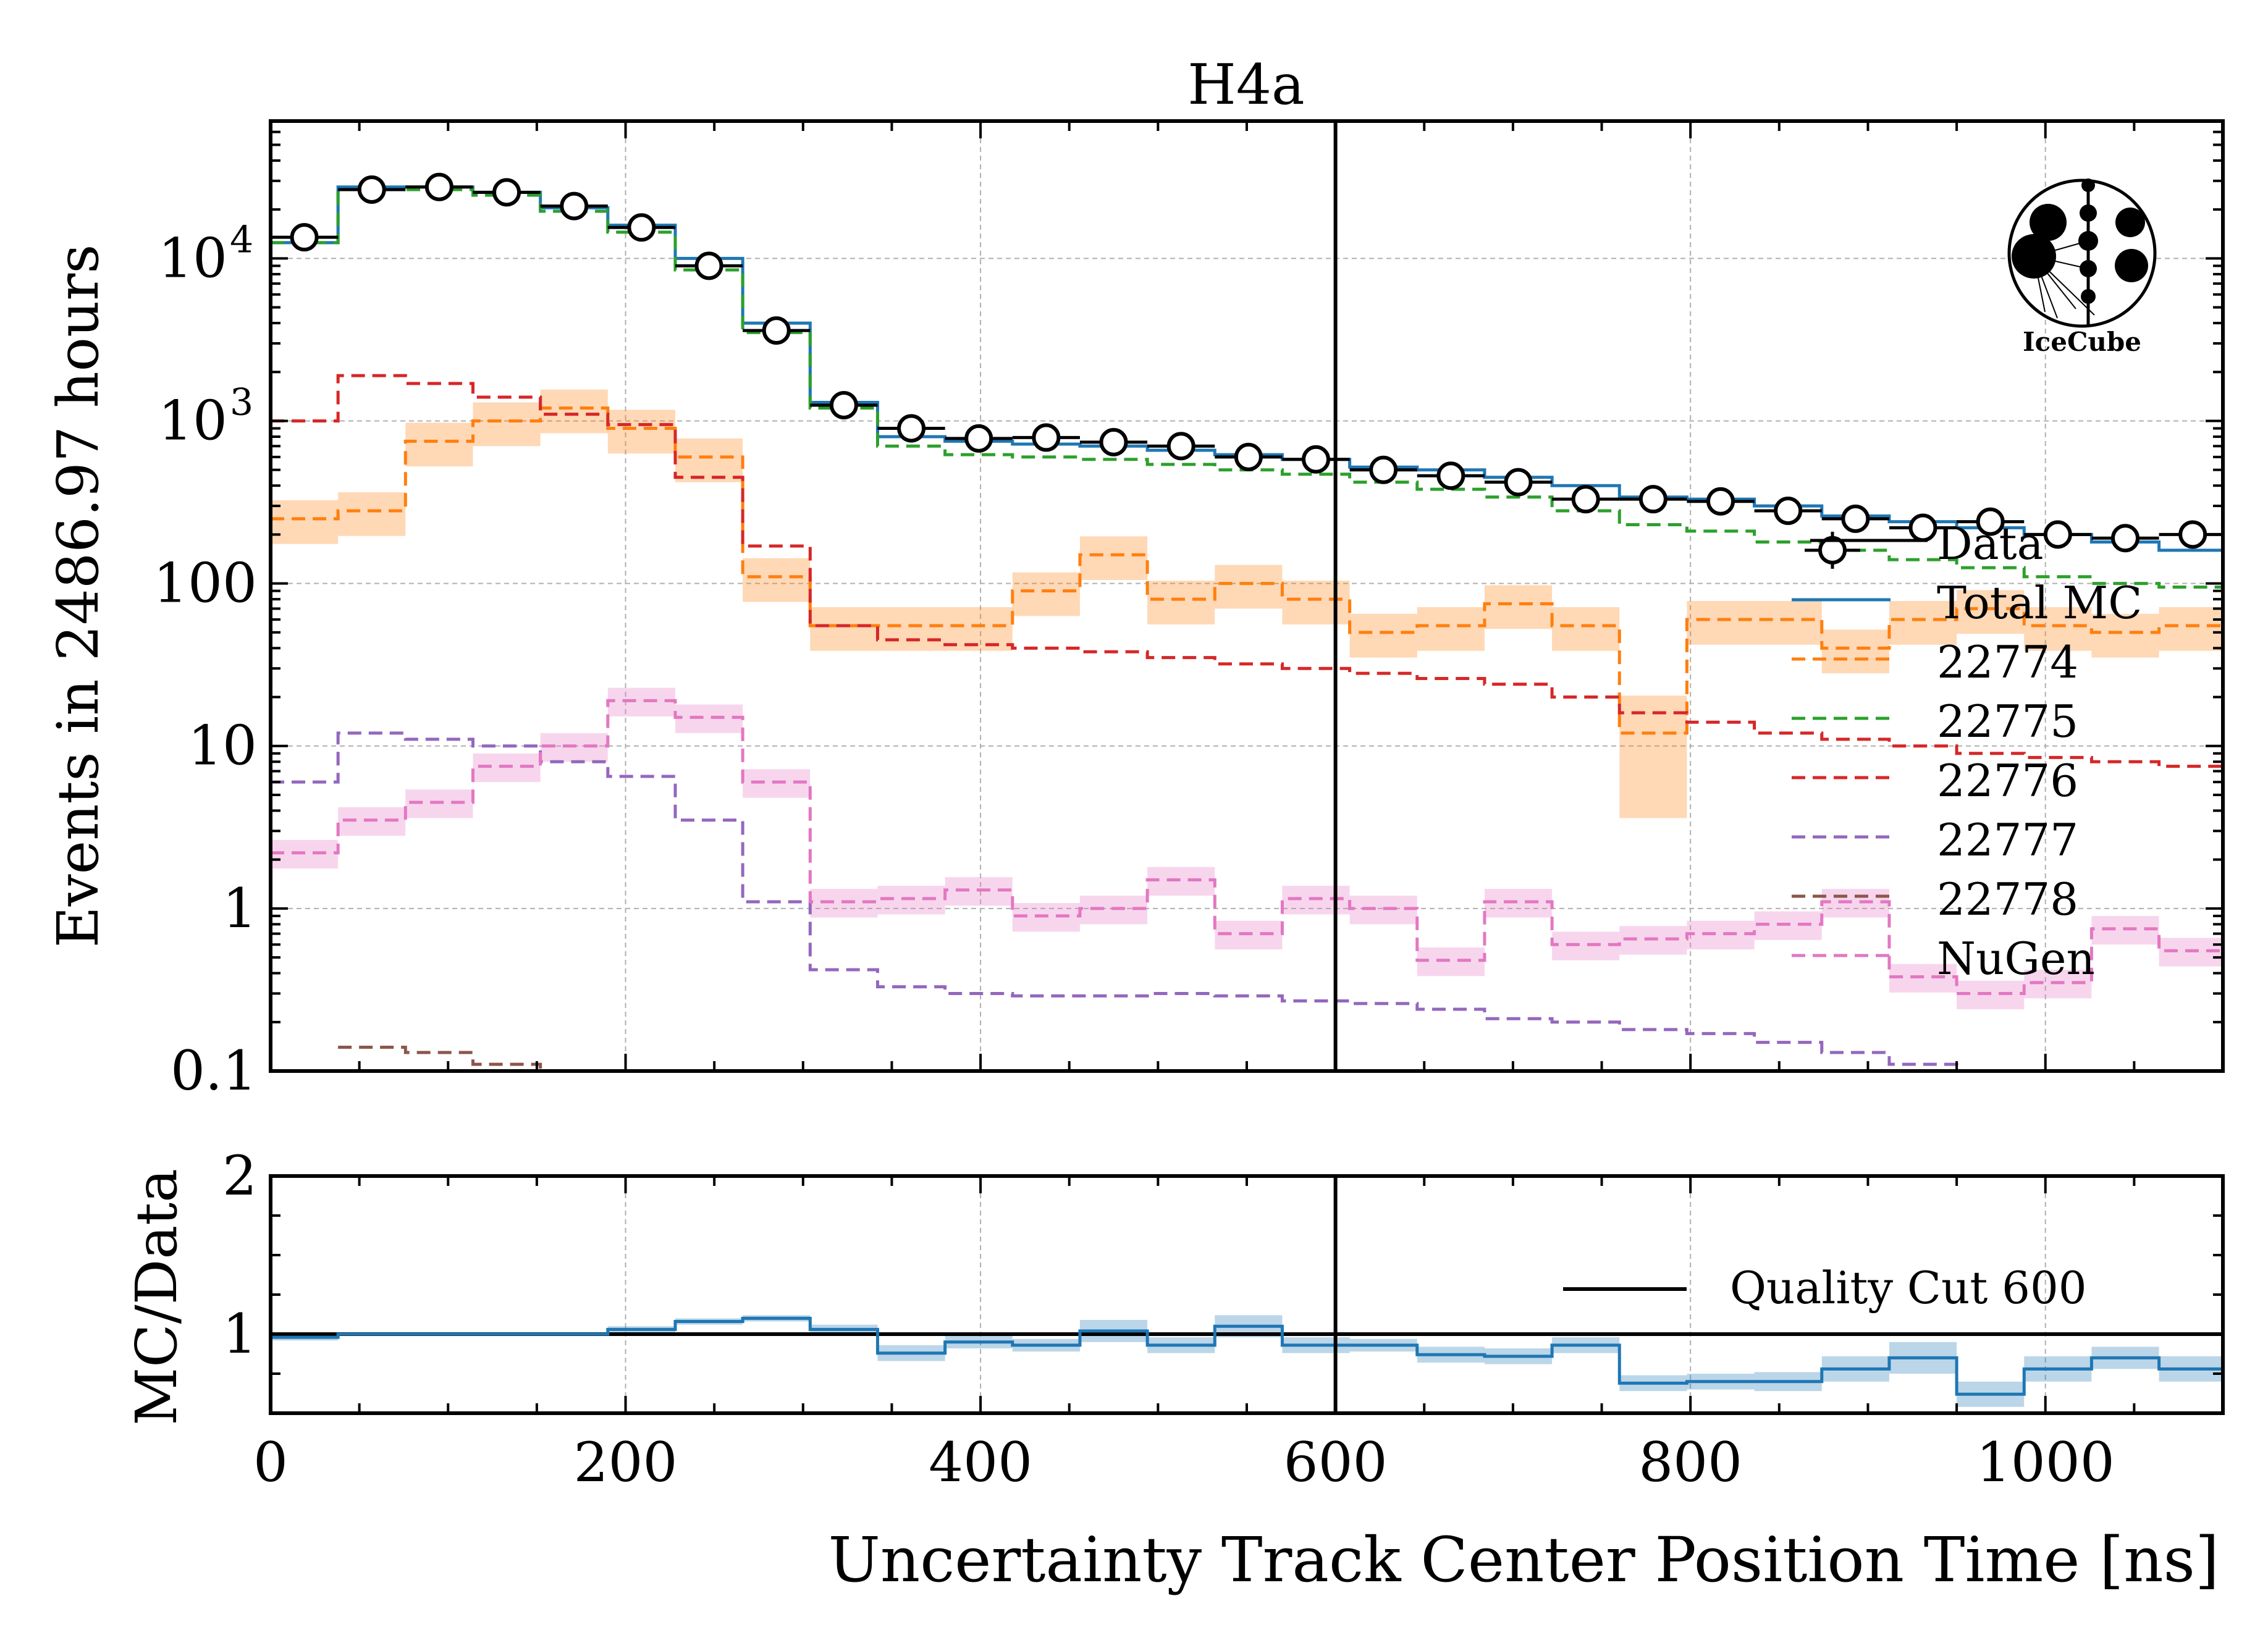 The width and height of the screenshot is (2268, 1651). Describe the element at coordinates (626, 1462) in the screenshot. I see `x-tick-label: 200` at that location.